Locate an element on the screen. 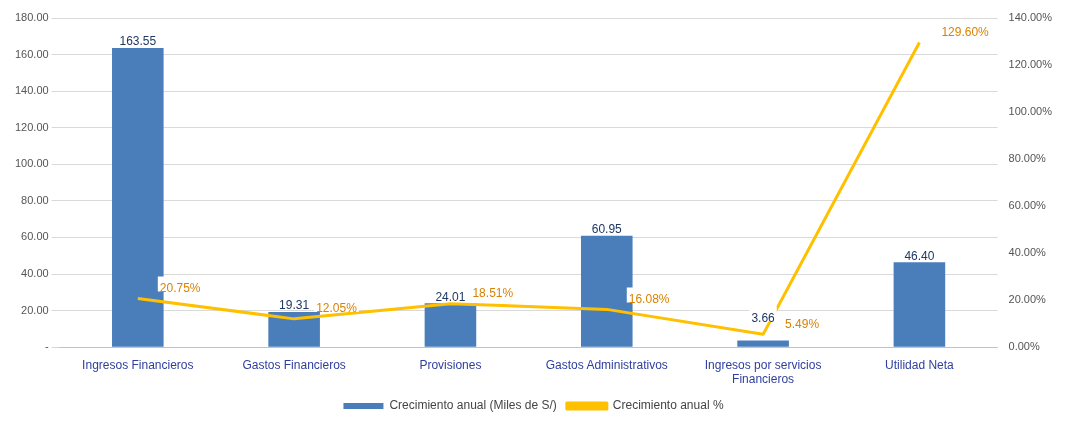 The height and width of the screenshot is (430, 1069). legend-label: Crecimiento anual % is located at coordinates (668, 405).